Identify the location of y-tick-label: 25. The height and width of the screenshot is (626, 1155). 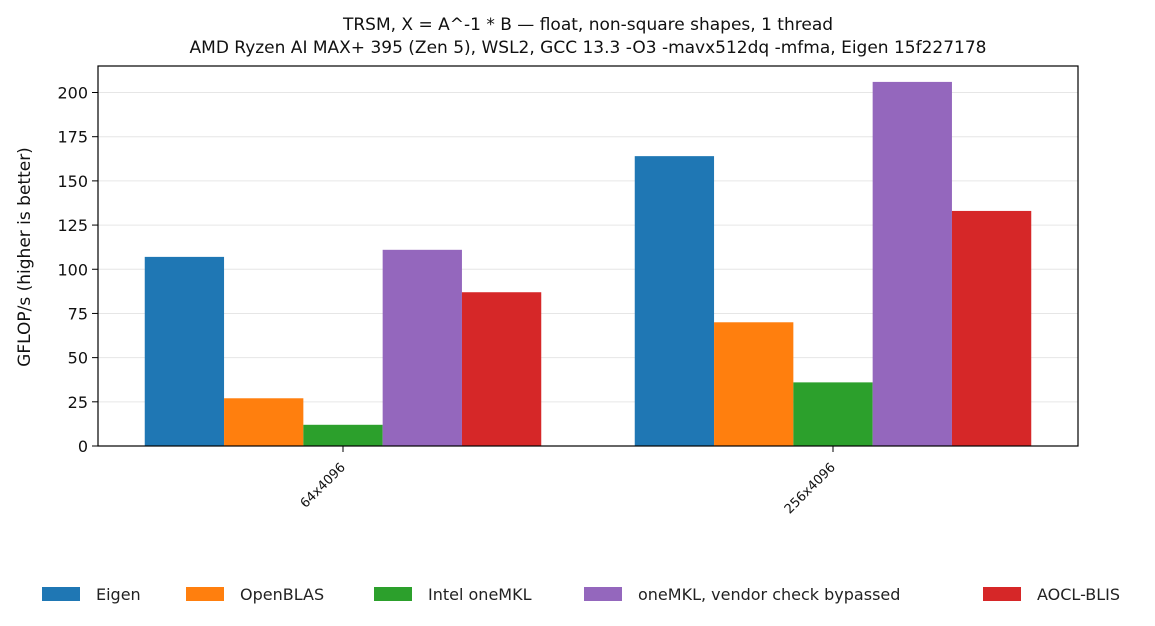
(78, 402).